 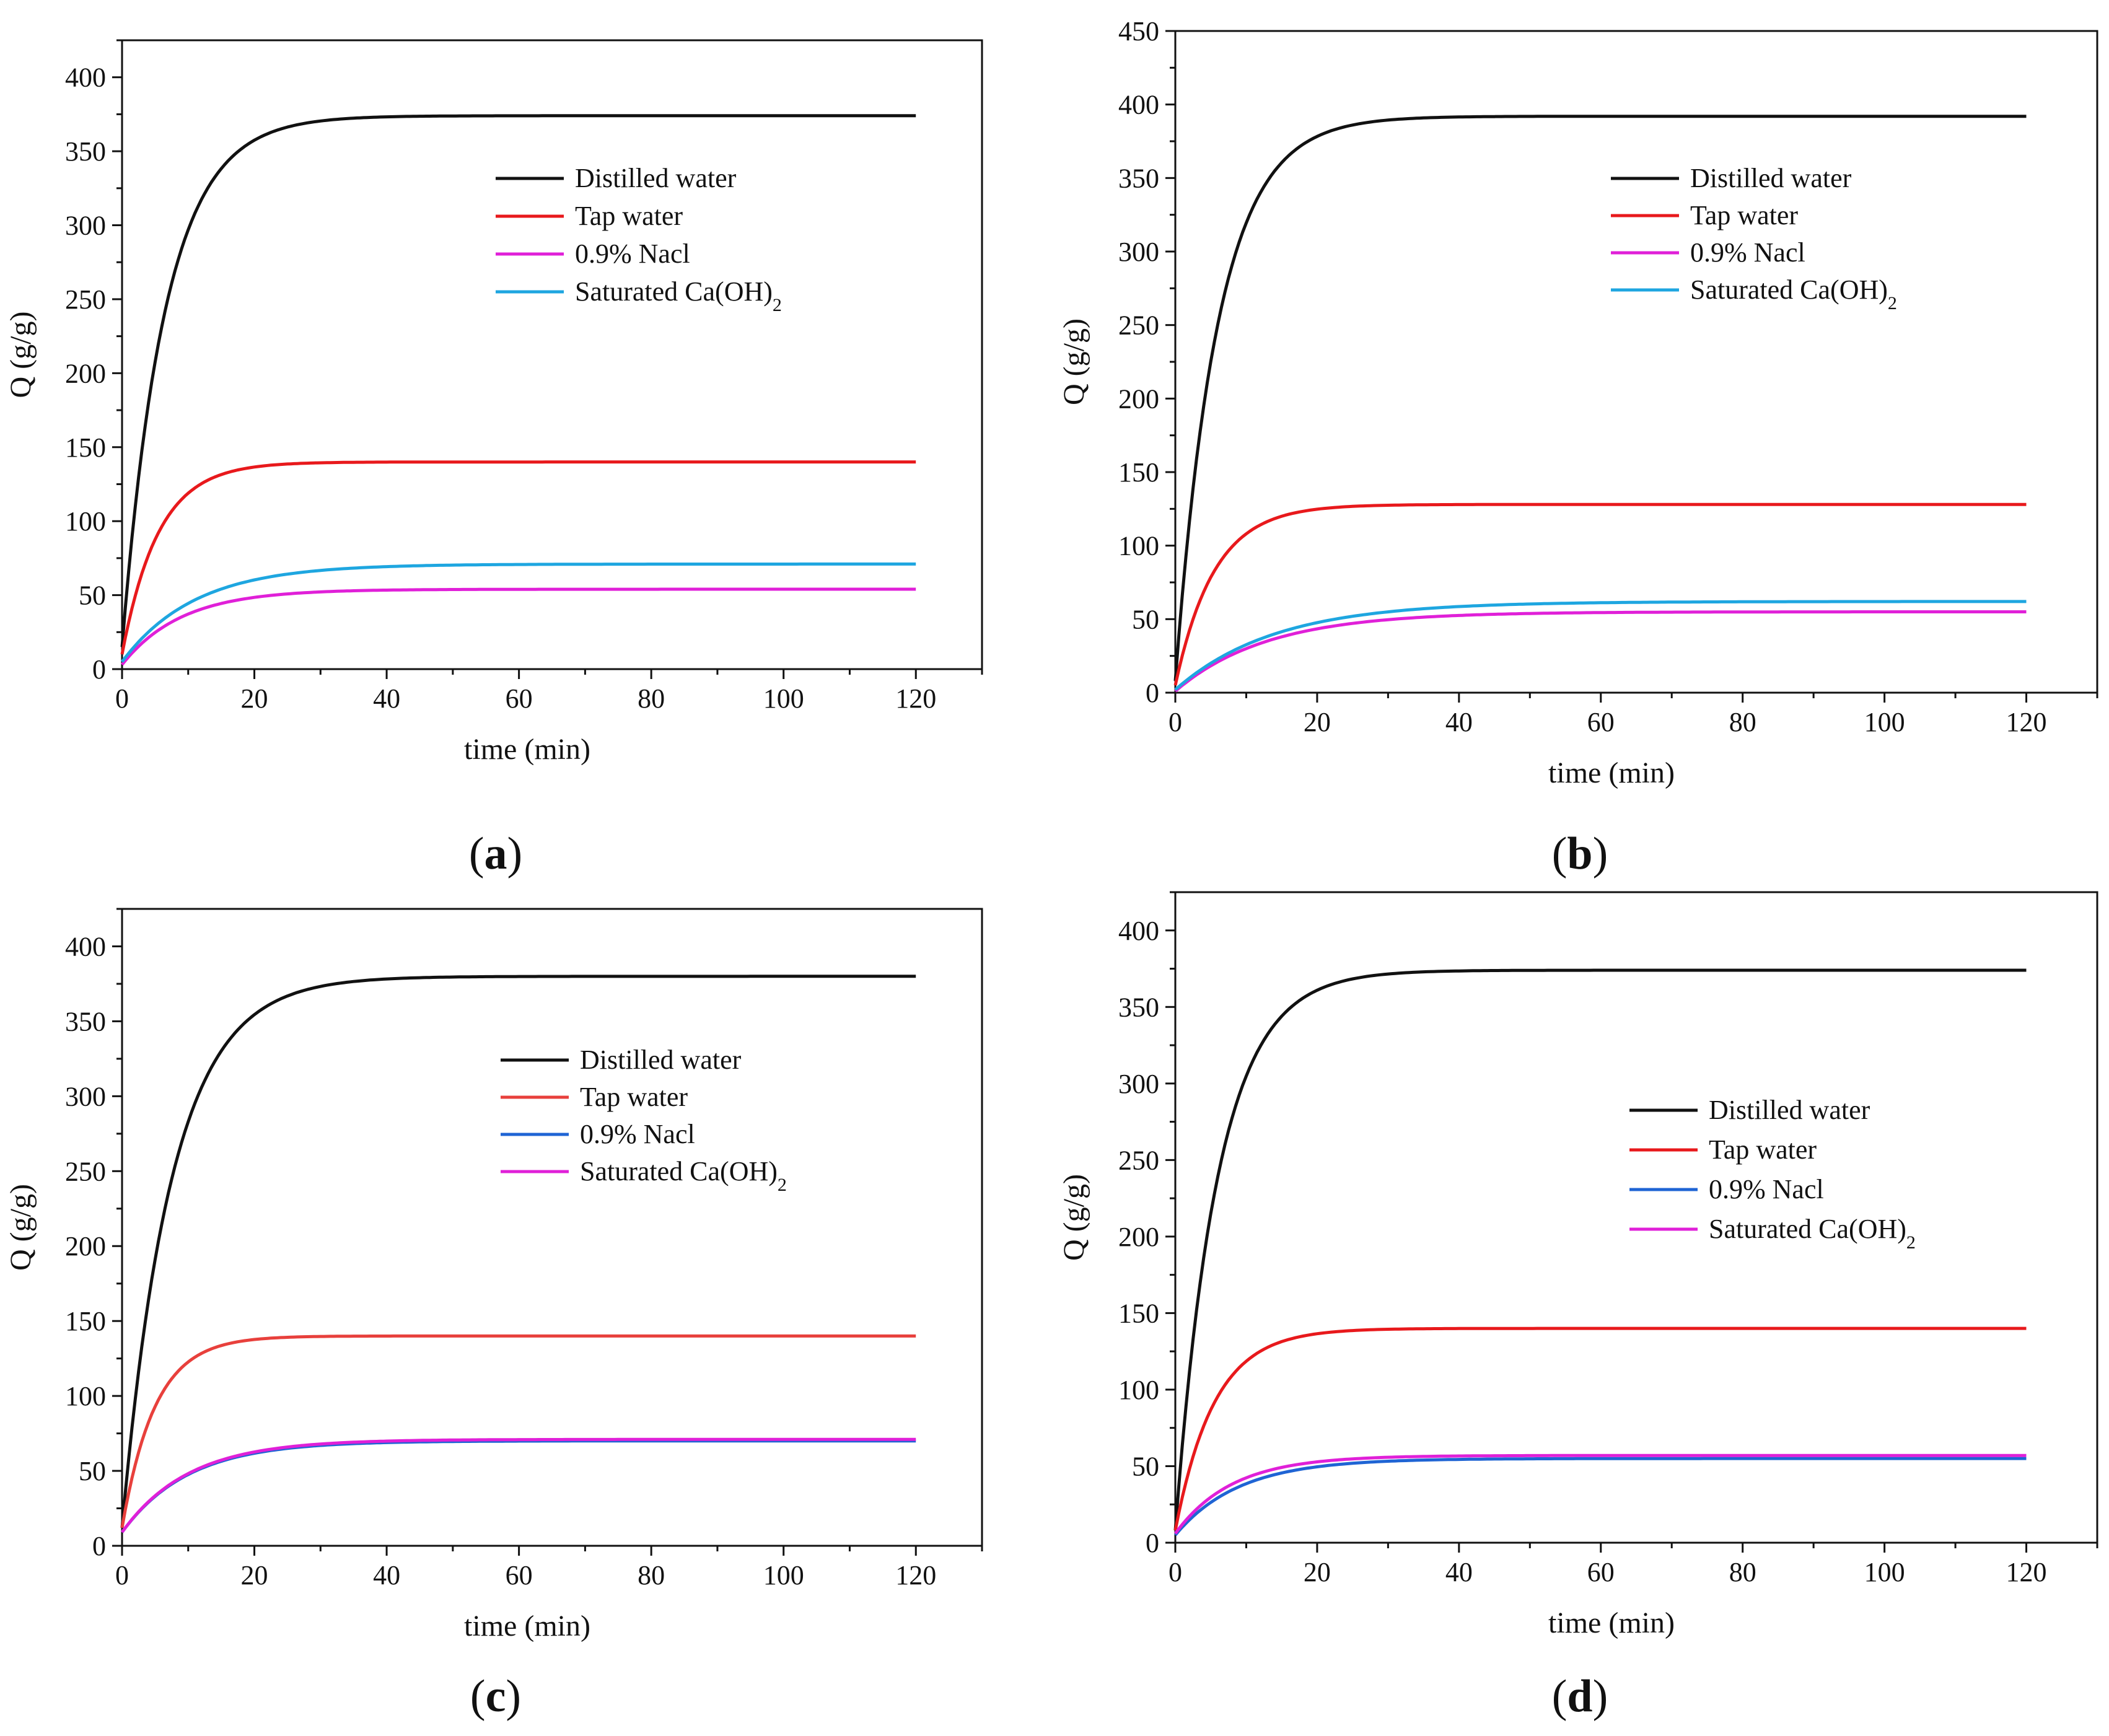 What do you see at coordinates (1579, 854) in the screenshot?
I see `panel-letter: b` at bounding box center [1579, 854].